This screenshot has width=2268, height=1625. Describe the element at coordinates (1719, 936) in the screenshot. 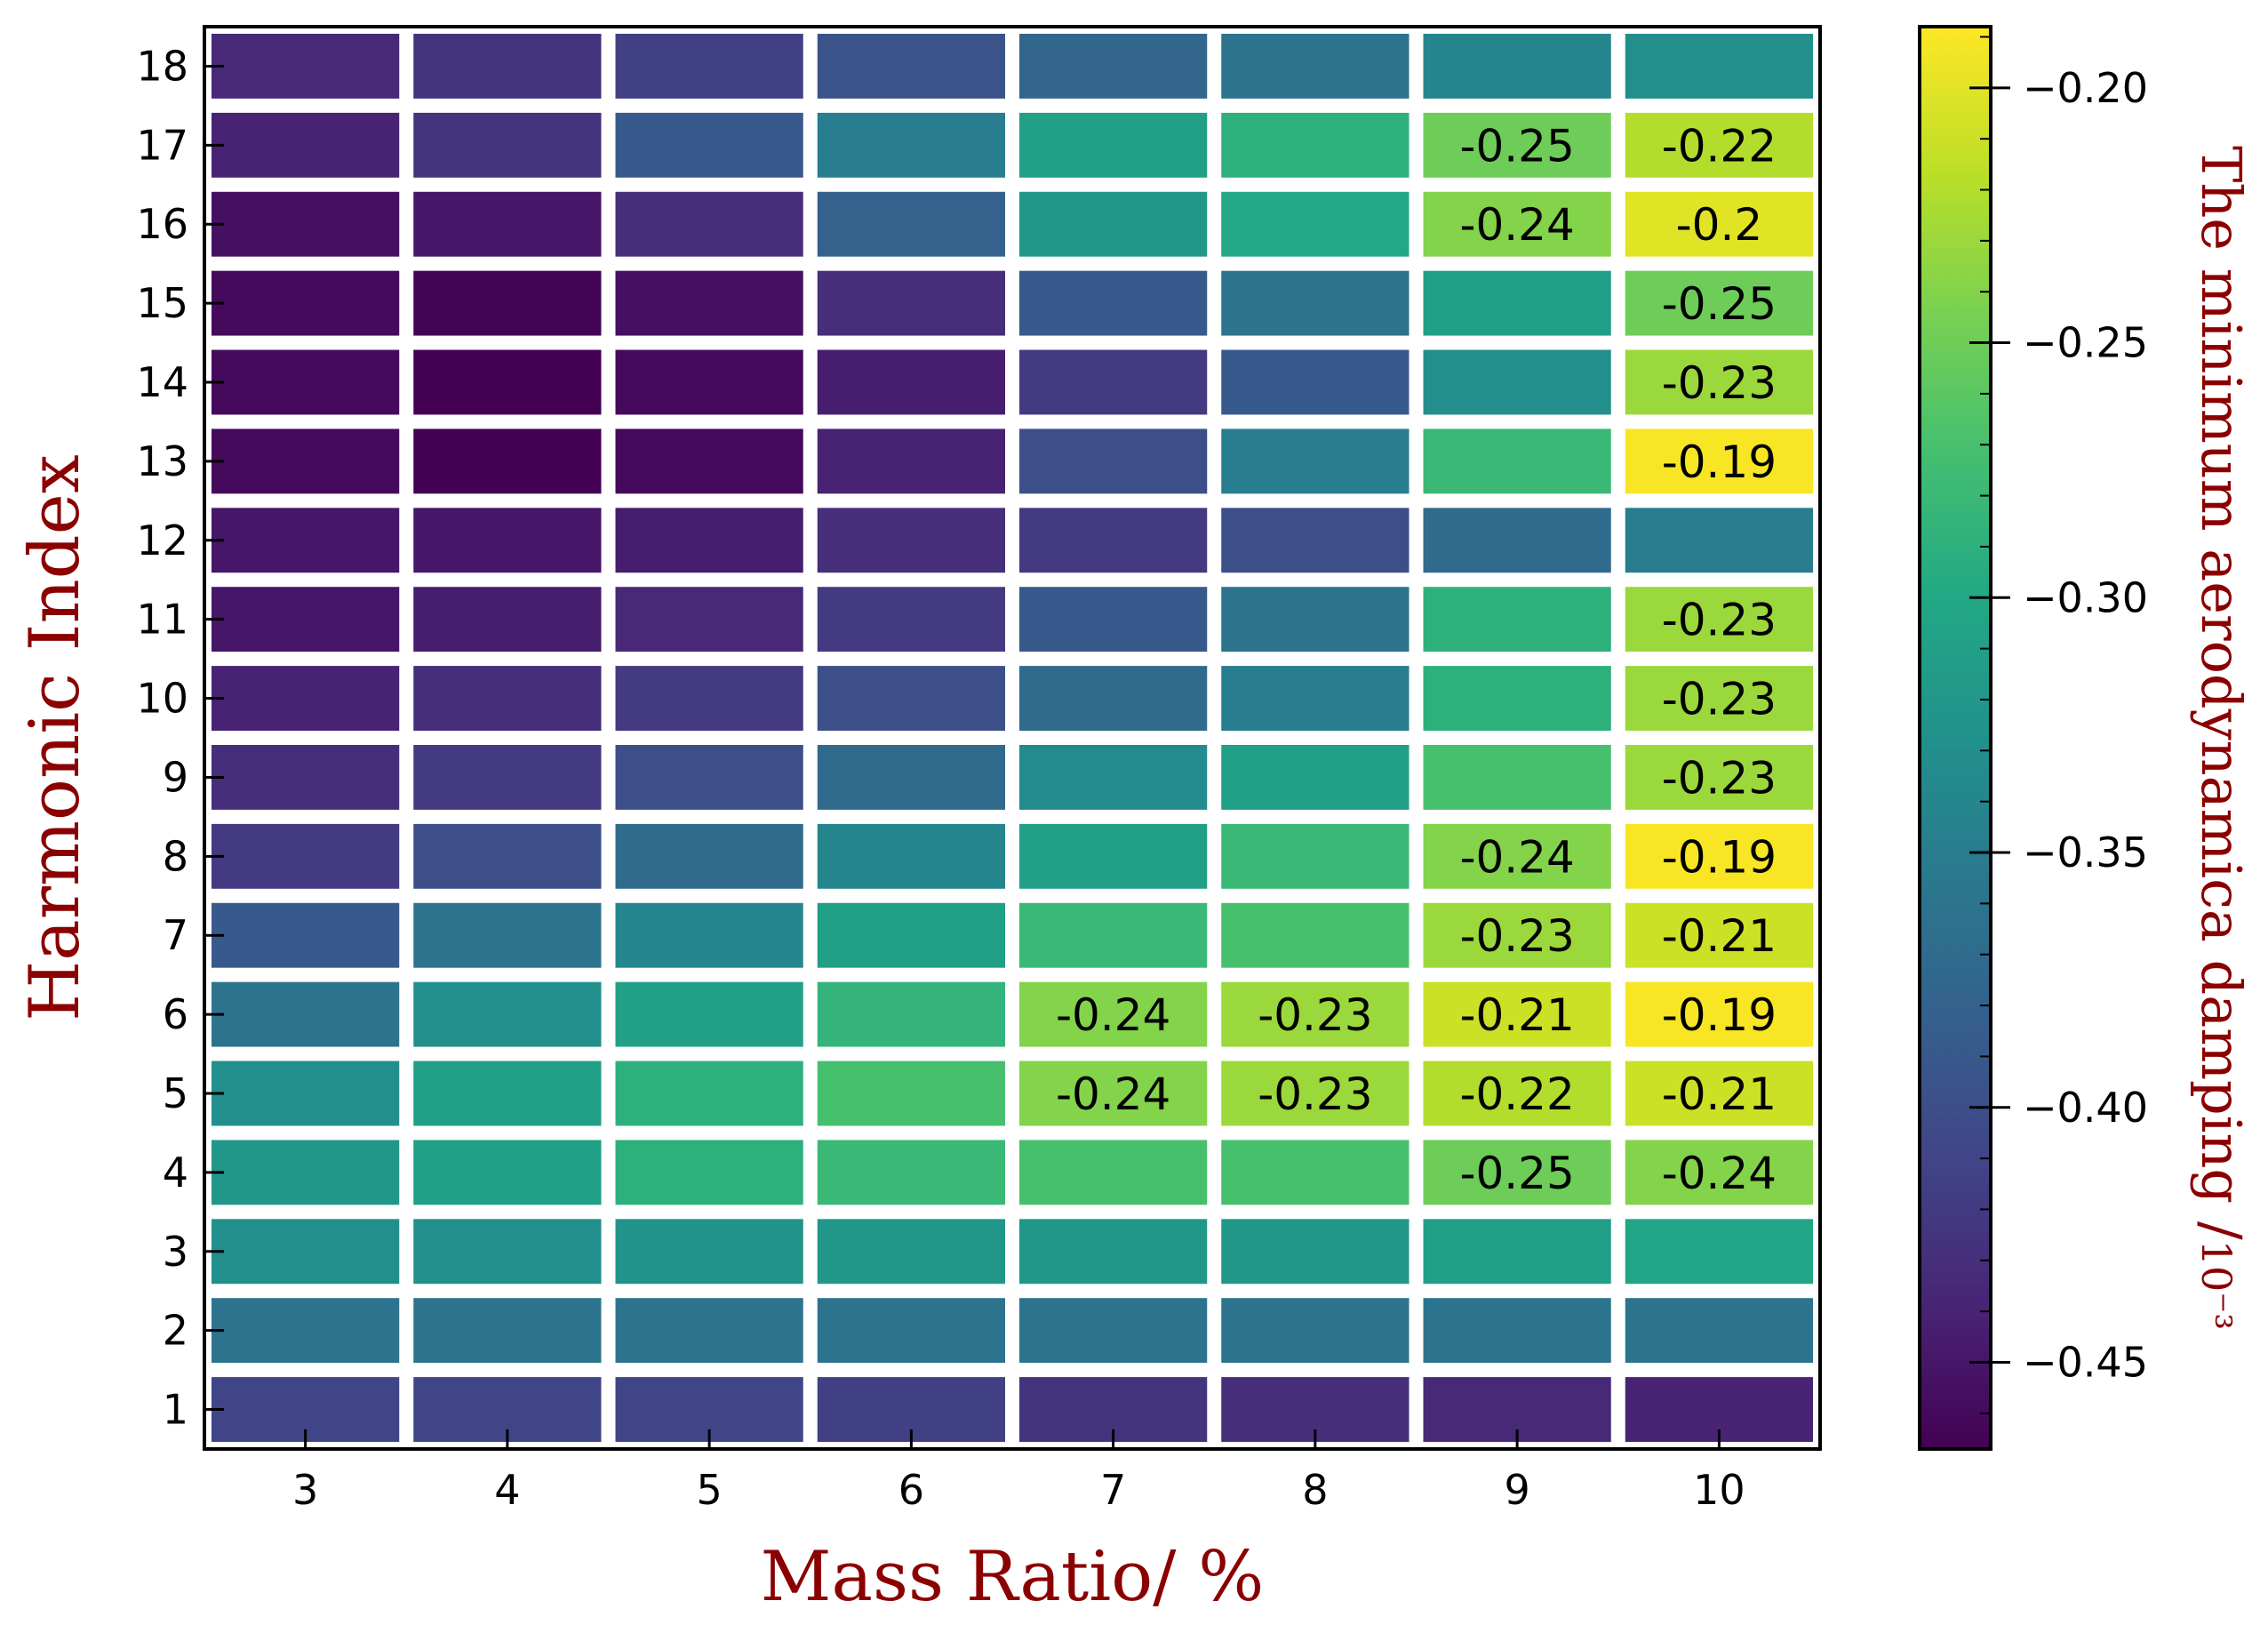

I see `cell-value-m10-h7: -0.21` at that location.